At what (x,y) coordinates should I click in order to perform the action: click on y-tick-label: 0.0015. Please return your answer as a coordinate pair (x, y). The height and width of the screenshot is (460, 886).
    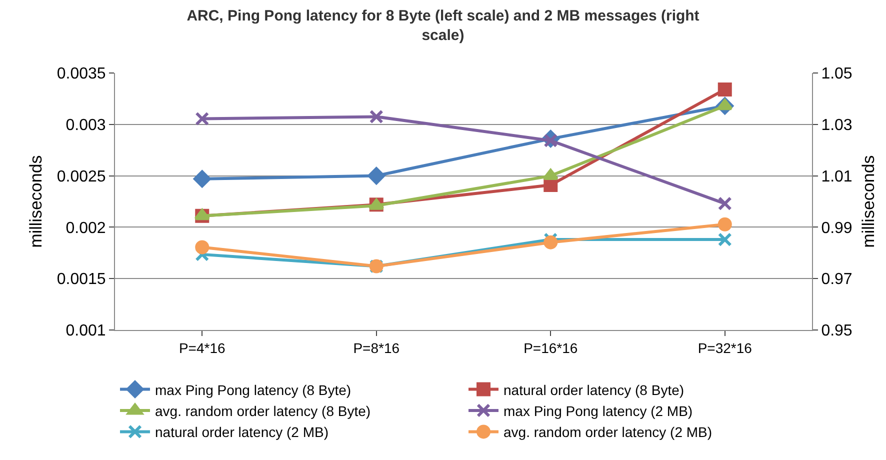
    Looking at the image, I should click on (81, 279).